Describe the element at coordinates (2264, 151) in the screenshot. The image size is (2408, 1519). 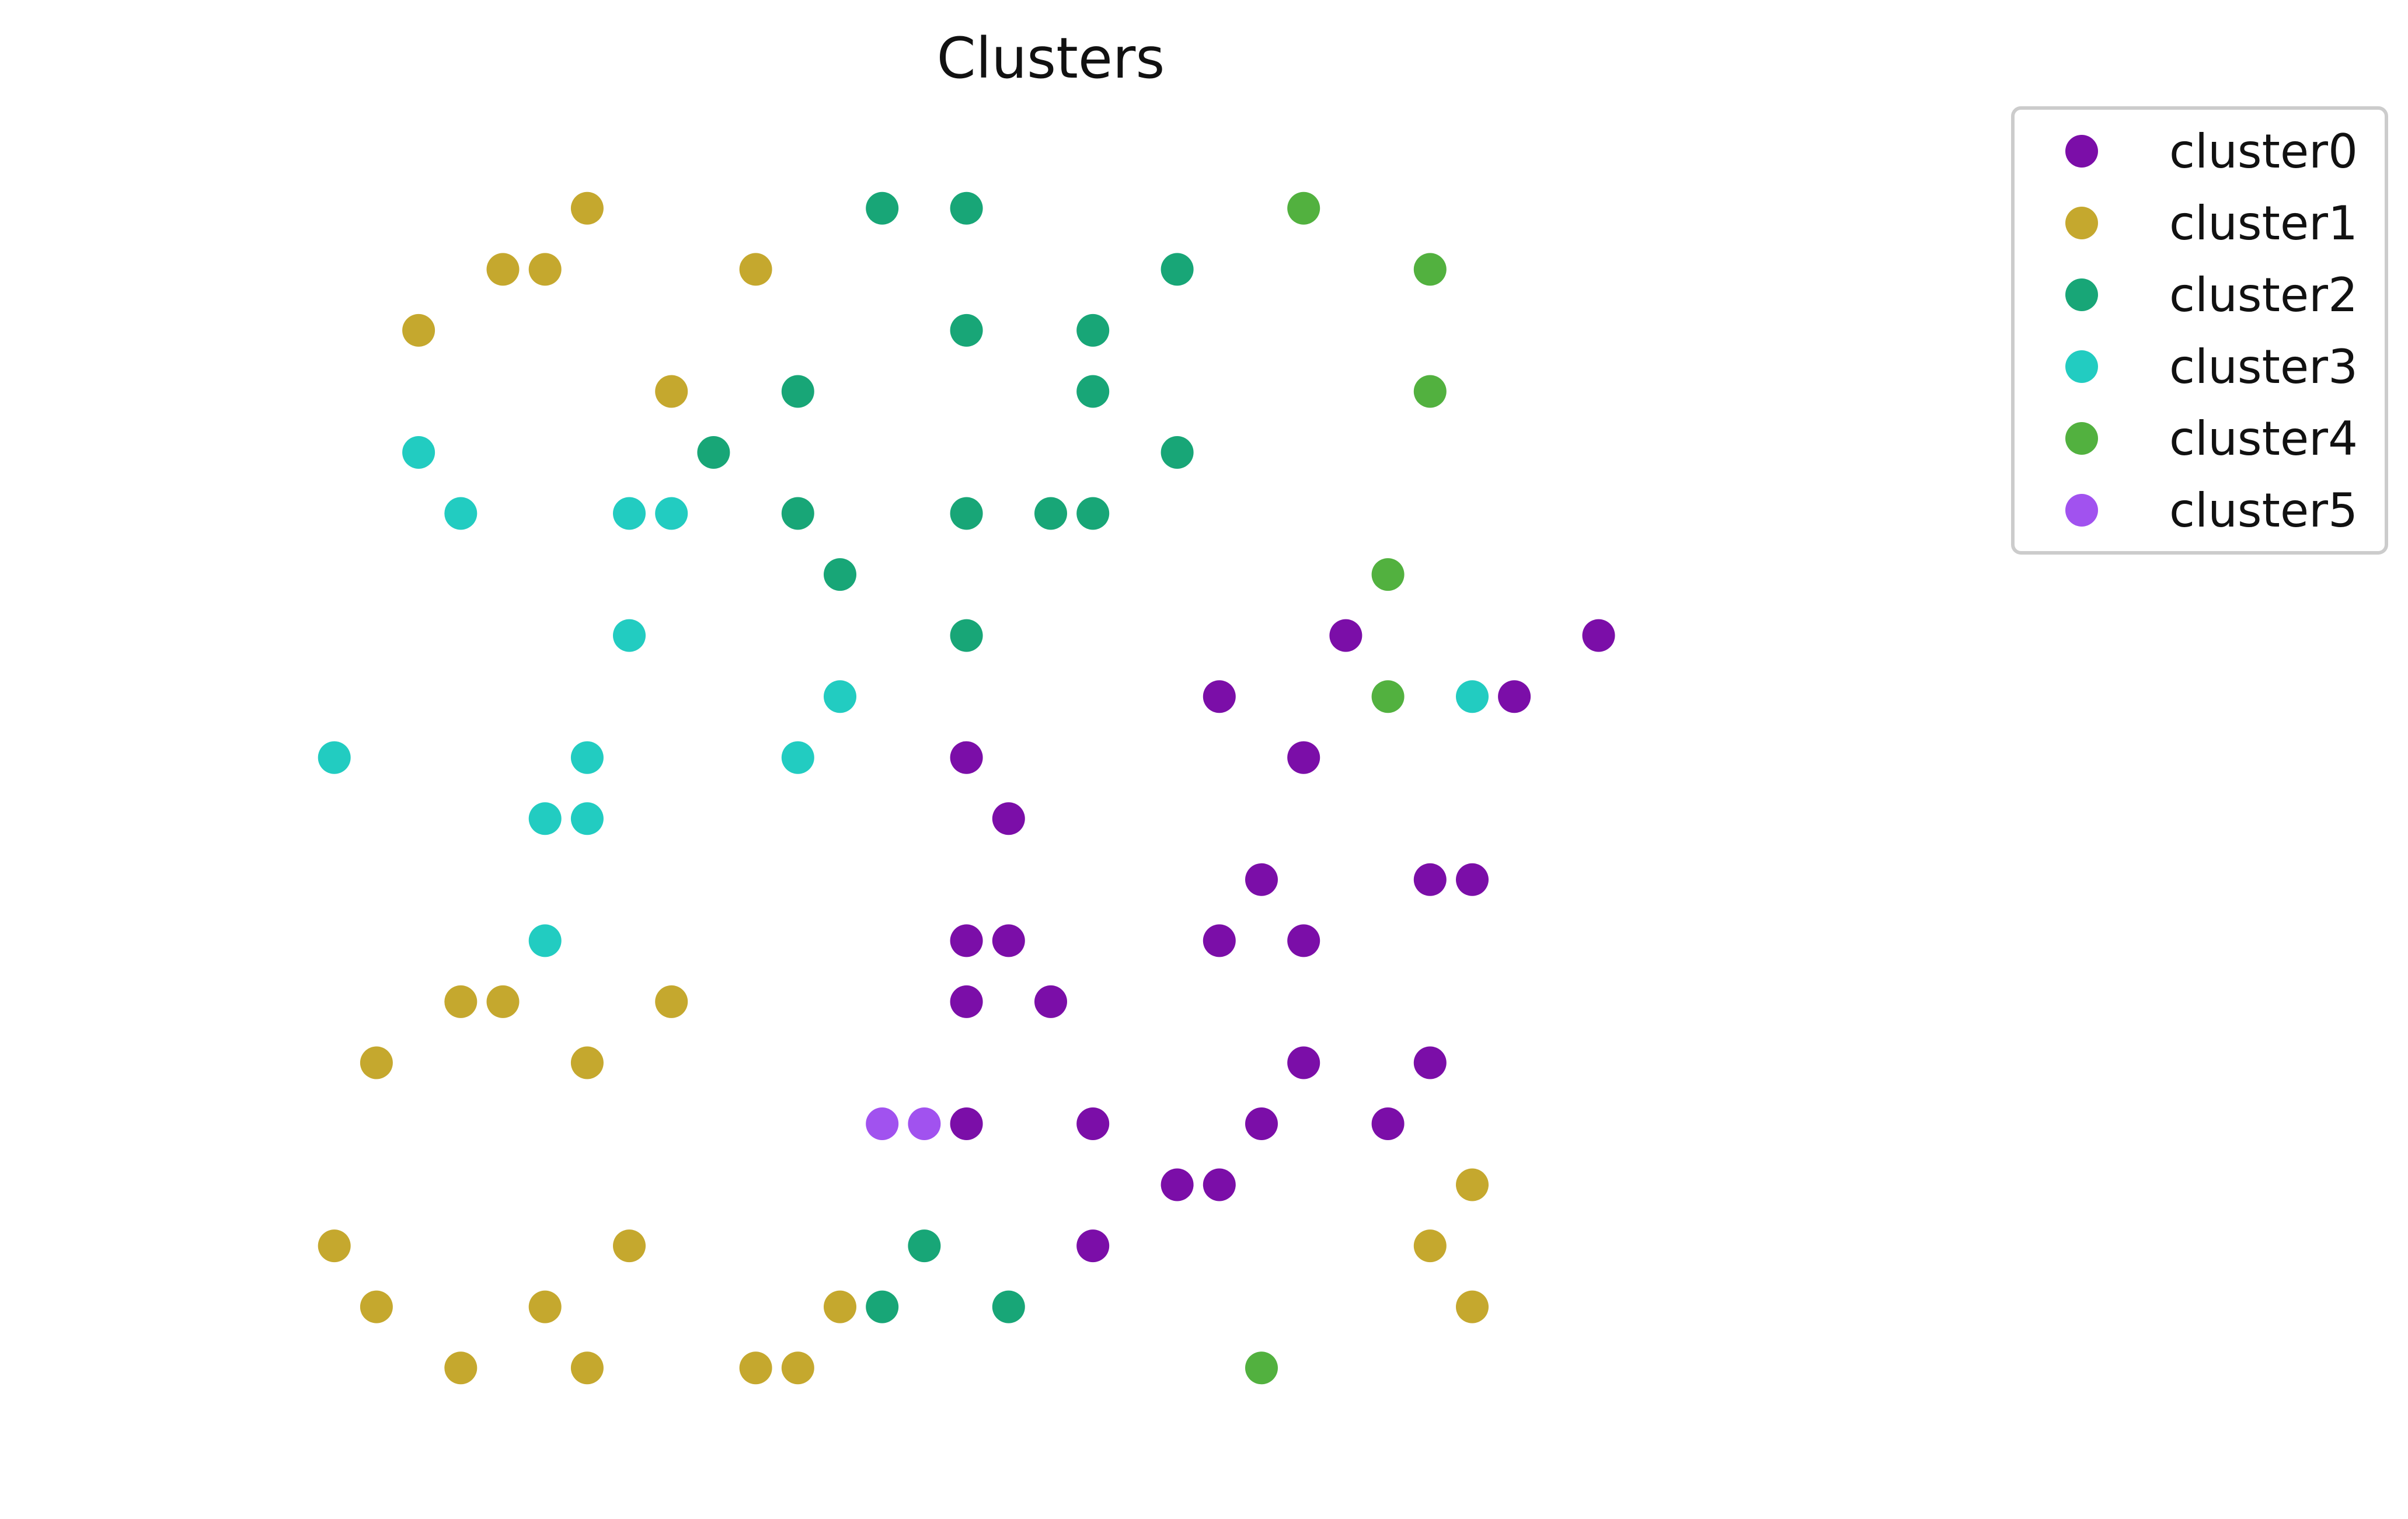
I see `legend-label-cluster0: cluster0` at that location.